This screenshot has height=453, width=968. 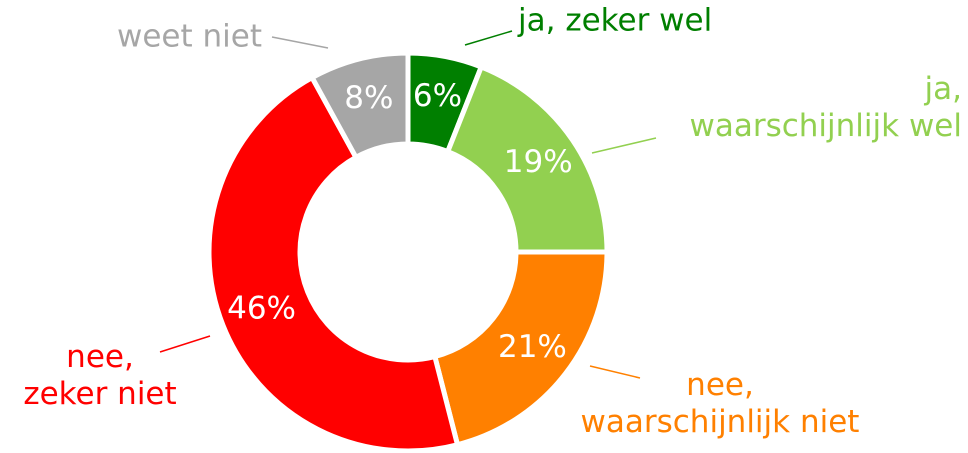 What do you see at coordinates (538, 162) in the screenshot?
I see `value-label: 19%` at bounding box center [538, 162].